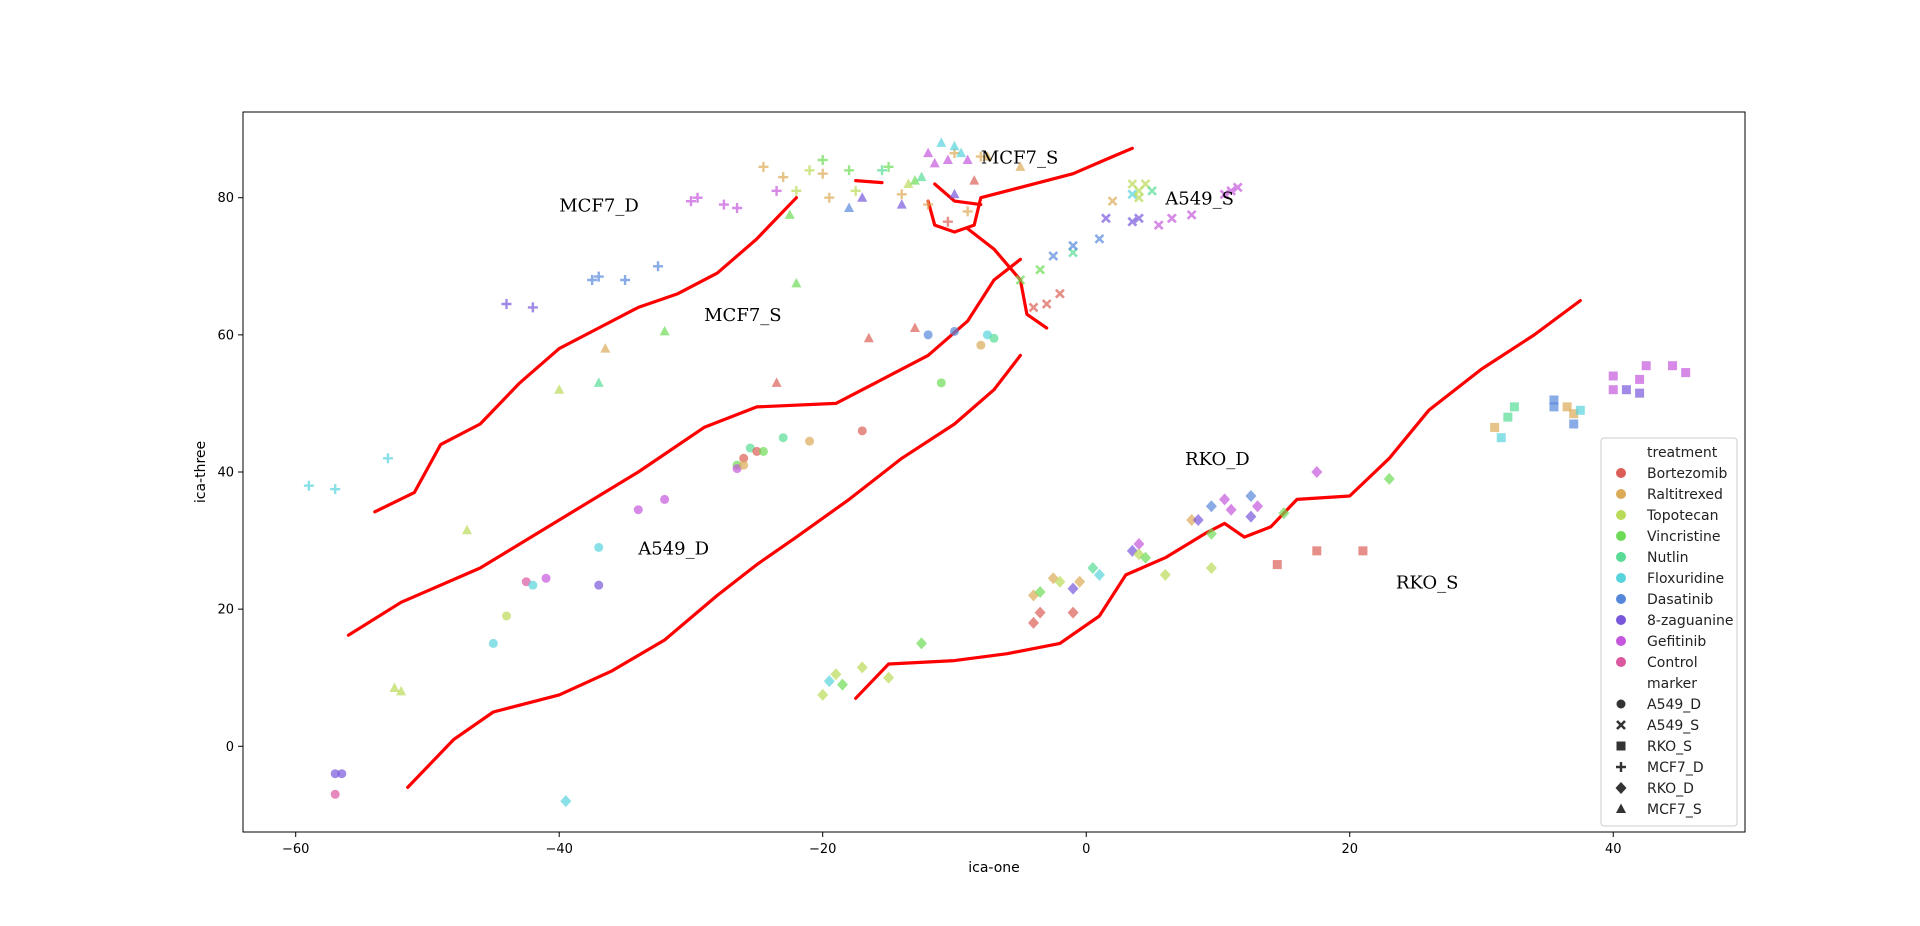 The height and width of the screenshot is (926, 1920). I want to click on y-axis-ticks: 0 20 40 60 80, so click(230, 473).